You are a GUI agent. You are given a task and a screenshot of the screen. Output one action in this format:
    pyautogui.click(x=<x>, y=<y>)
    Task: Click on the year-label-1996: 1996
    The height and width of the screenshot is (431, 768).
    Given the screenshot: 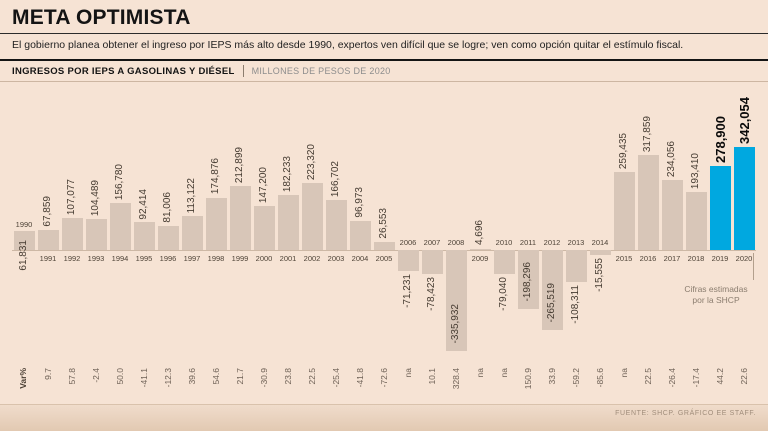 What is the action you would take?
    pyautogui.click(x=168, y=258)
    